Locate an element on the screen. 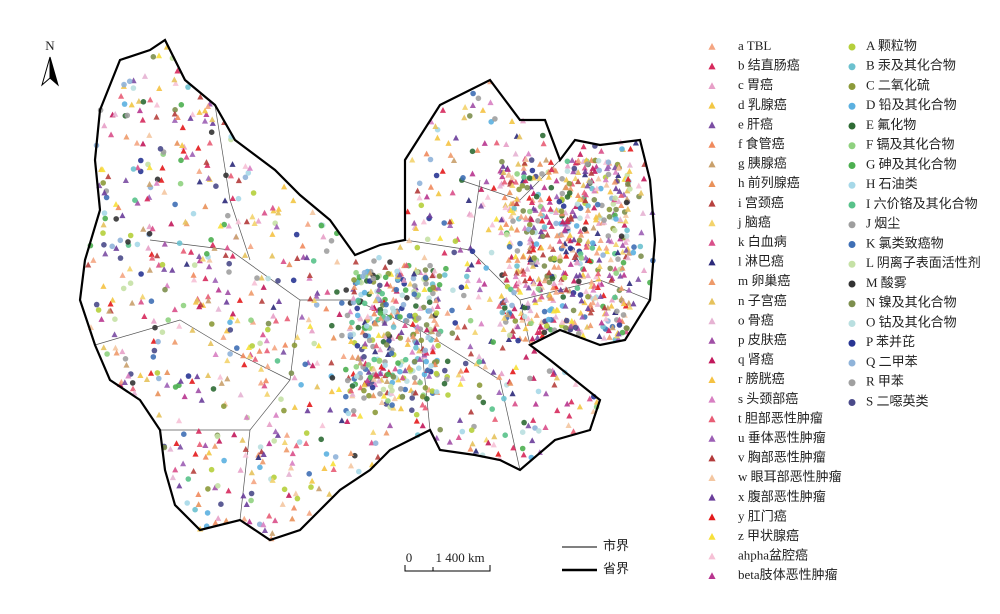 The image size is (1000, 614). legend-label: G 砷及其化合物 is located at coordinates (911, 163).